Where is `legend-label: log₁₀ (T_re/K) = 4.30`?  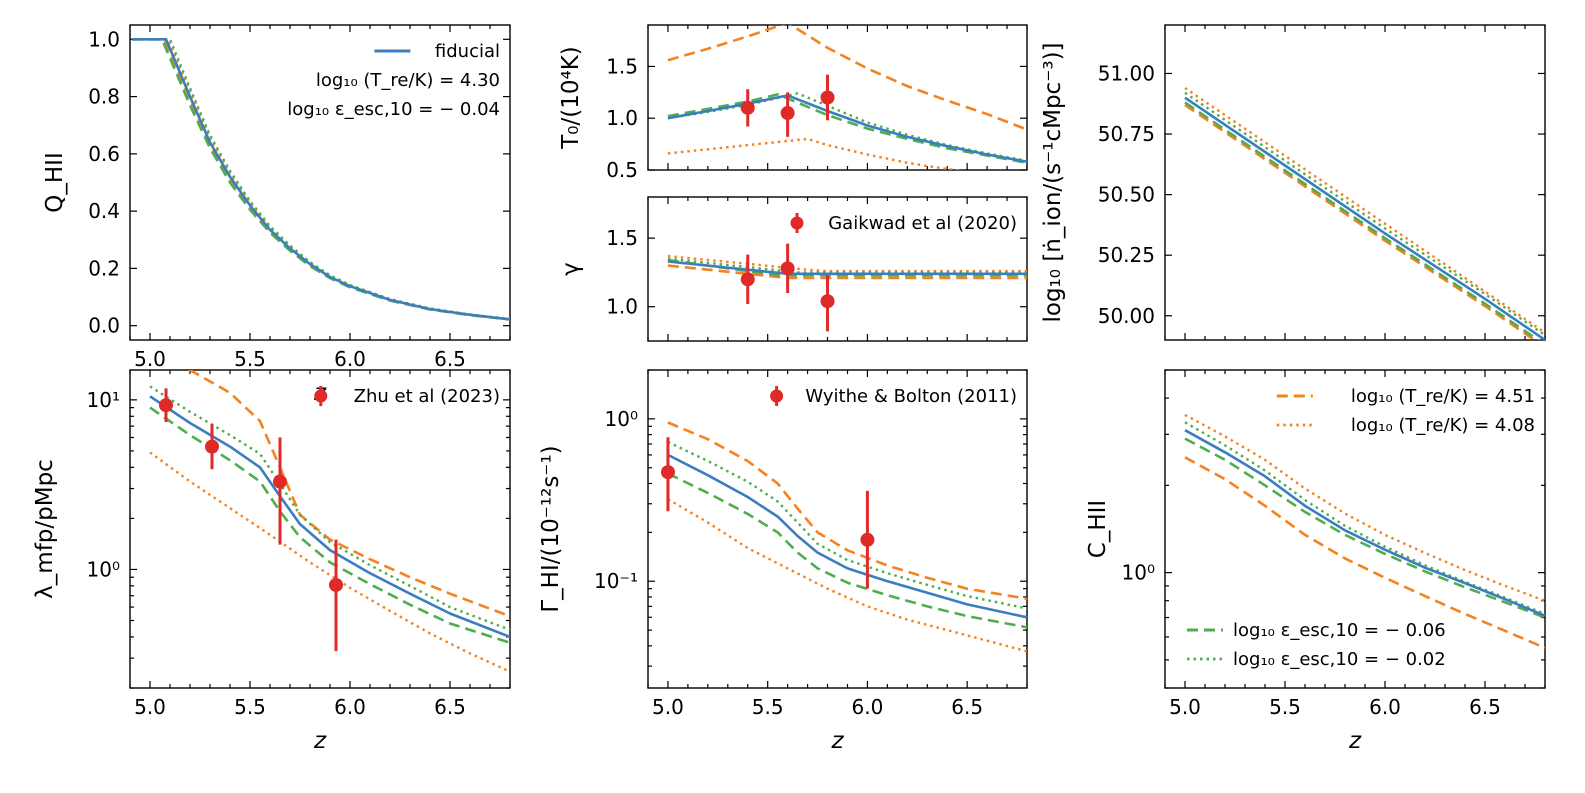 legend-label: log₁₀ (T_re/K) = 4.30 is located at coordinates (408, 80).